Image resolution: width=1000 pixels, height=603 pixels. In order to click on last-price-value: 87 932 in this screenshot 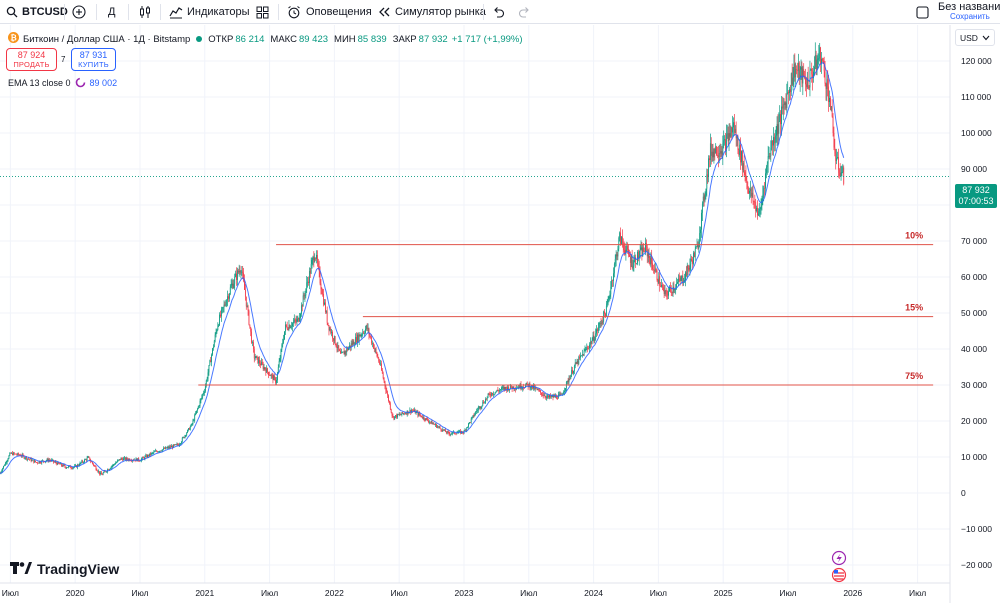, I will do `click(976, 190)`.